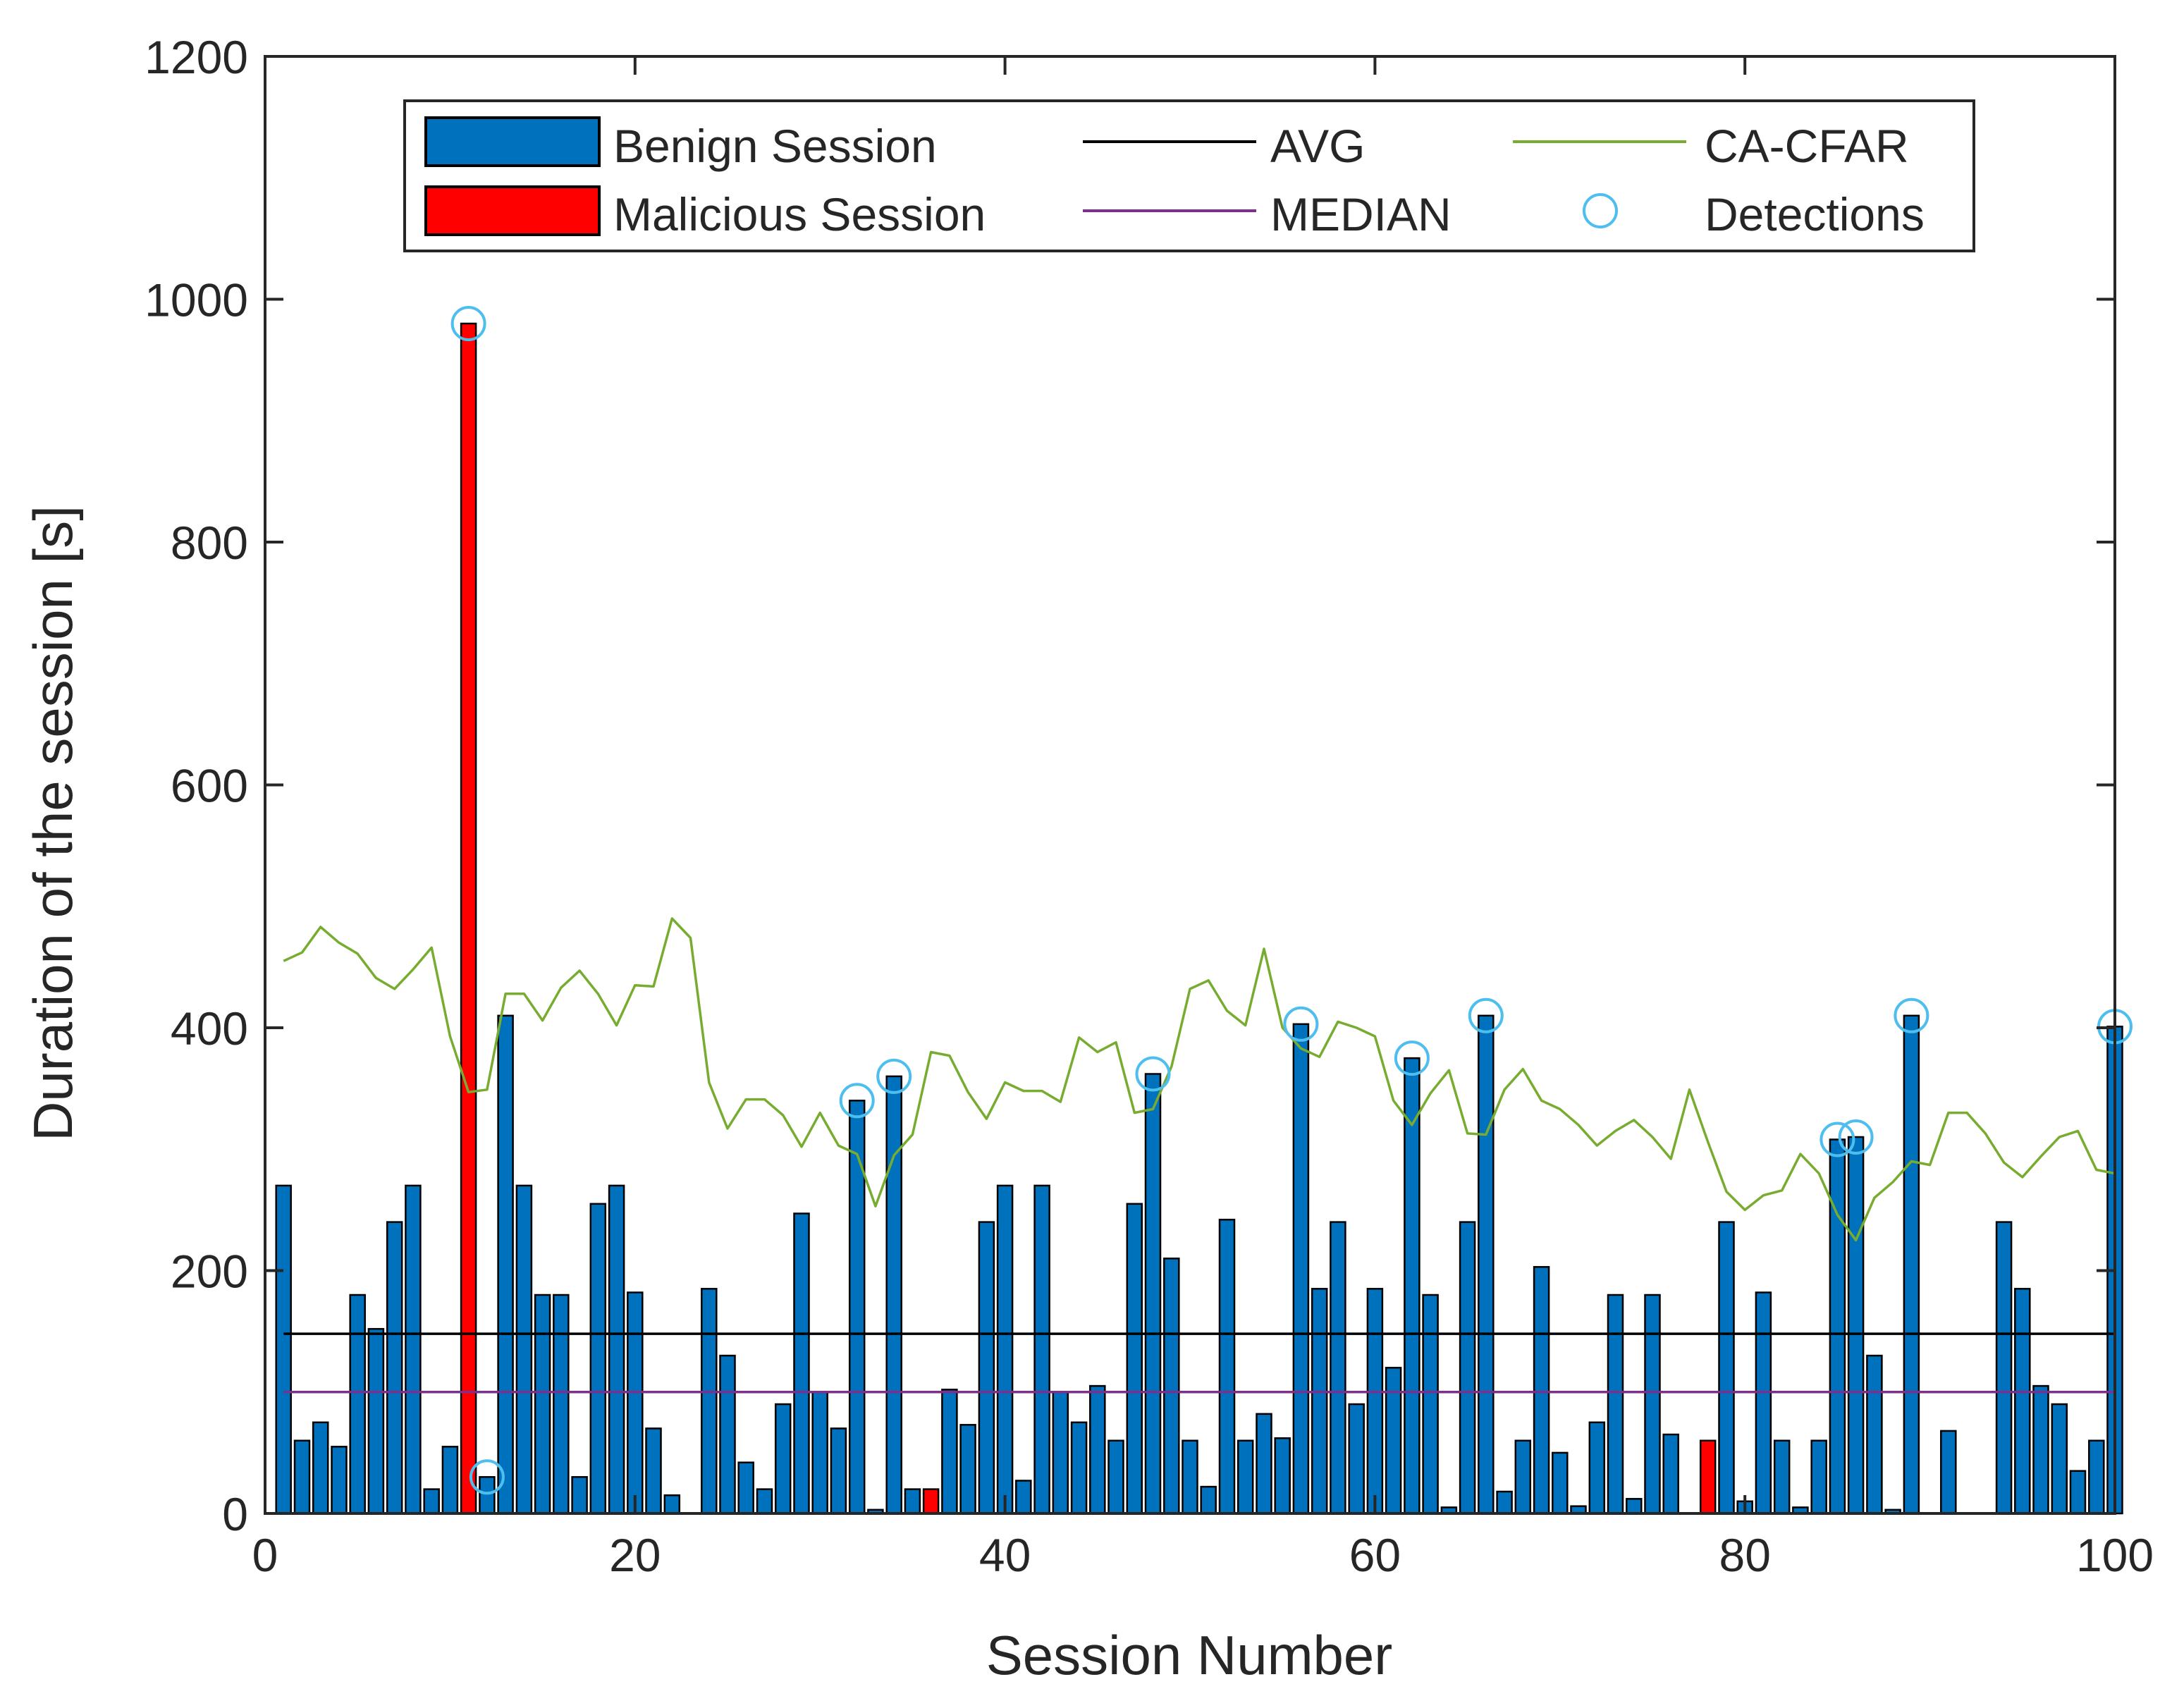 The width and height of the screenshot is (2160, 1708). What do you see at coordinates (512, 210) in the screenshot?
I see `legend-swatch-malicious` at bounding box center [512, 210].